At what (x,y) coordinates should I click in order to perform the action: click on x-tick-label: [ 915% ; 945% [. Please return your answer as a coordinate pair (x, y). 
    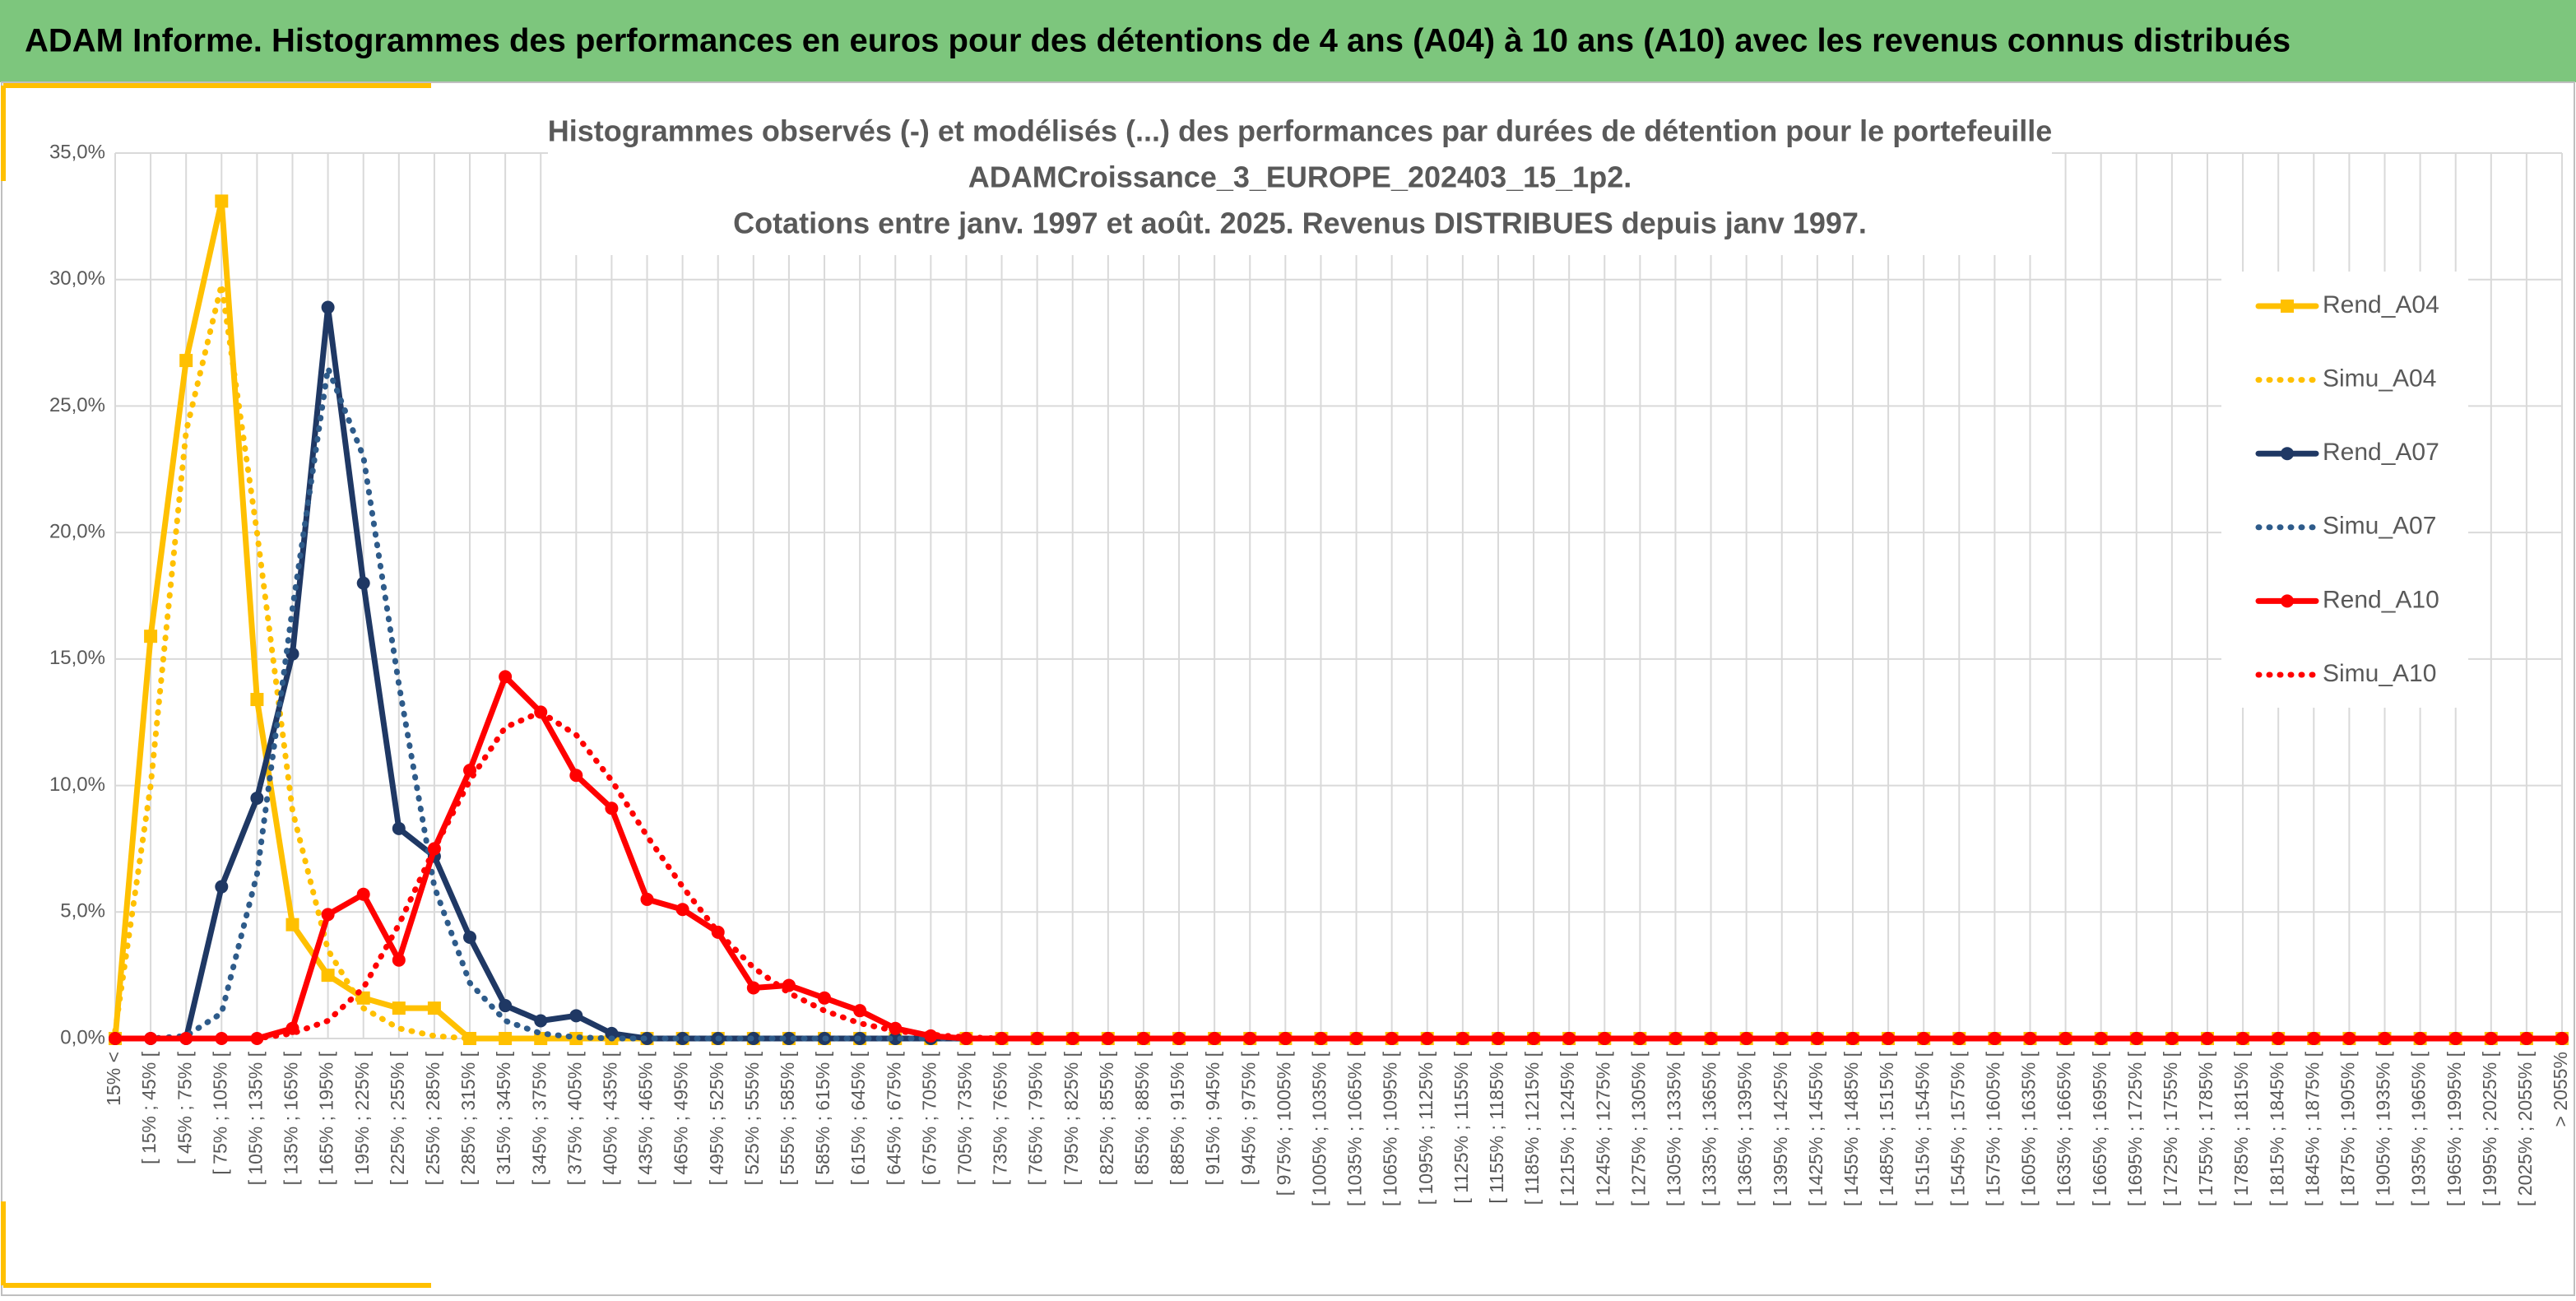
    Looking at the image, I should click on (1213, 1118).